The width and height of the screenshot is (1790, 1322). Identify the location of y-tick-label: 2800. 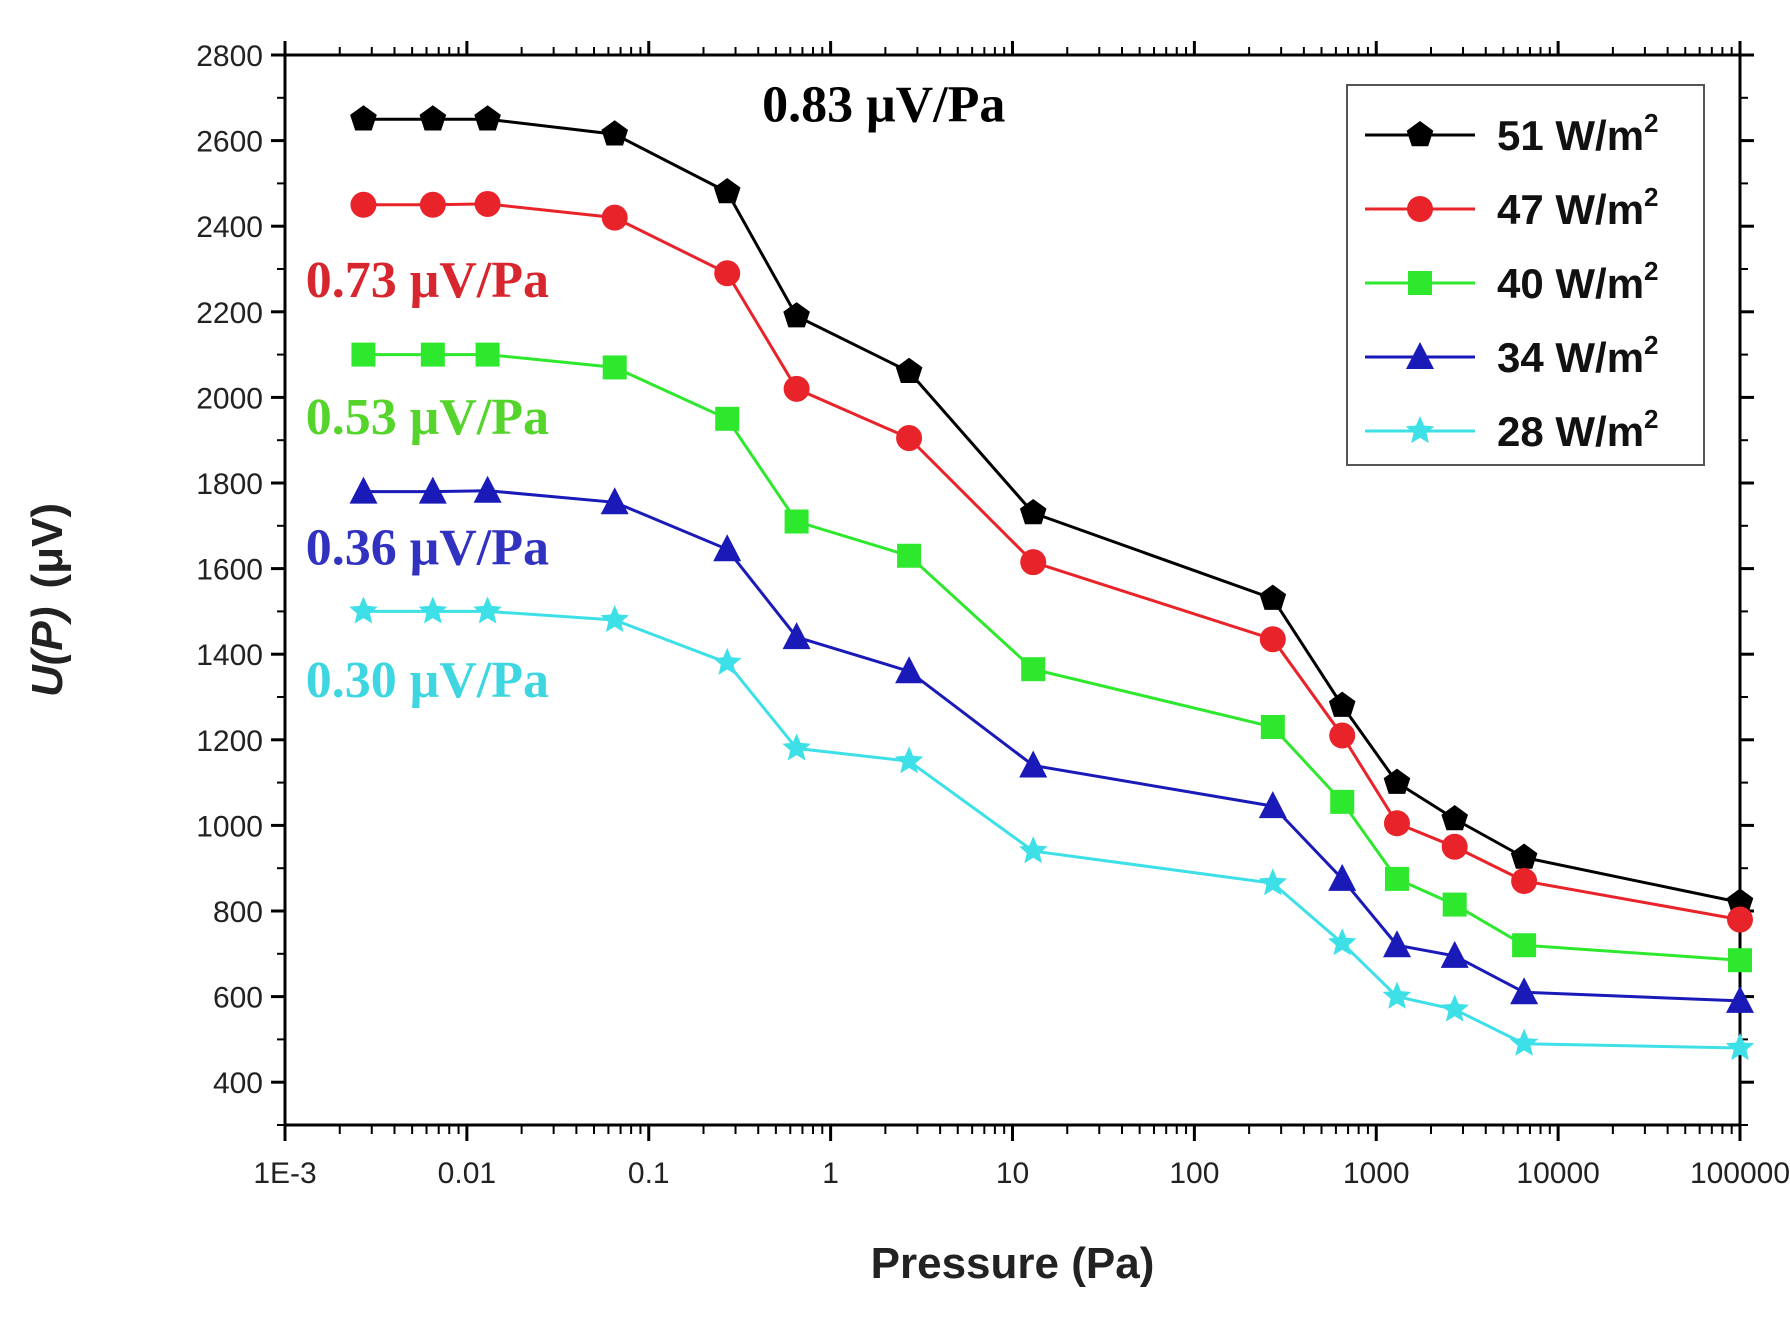
(229, 56).